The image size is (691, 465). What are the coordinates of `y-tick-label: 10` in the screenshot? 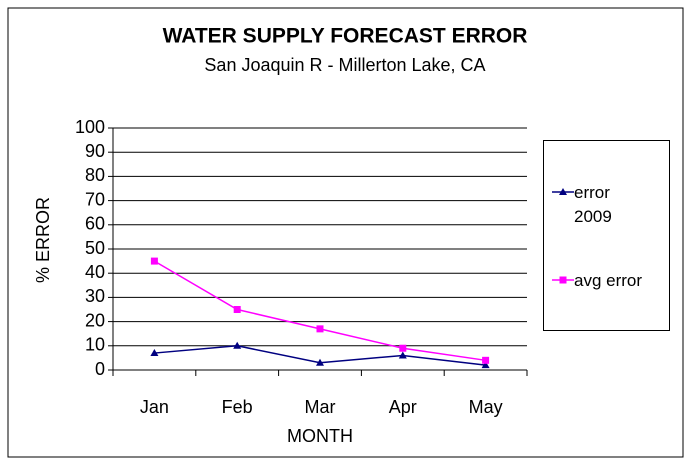 It's located at (95, 345).